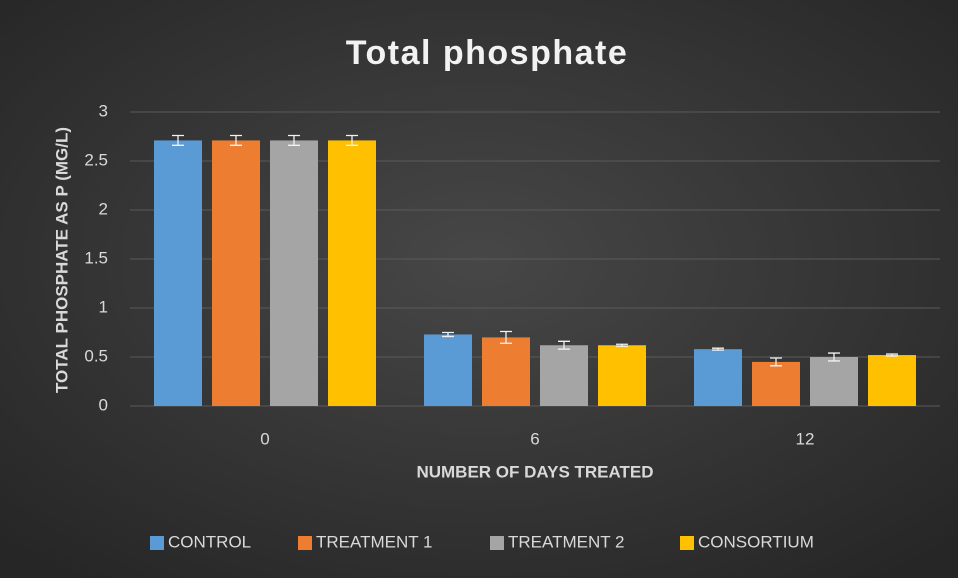 This screenshot has height=578, width=958. I want to click on x-tick-label: 12, so click(805, 438).